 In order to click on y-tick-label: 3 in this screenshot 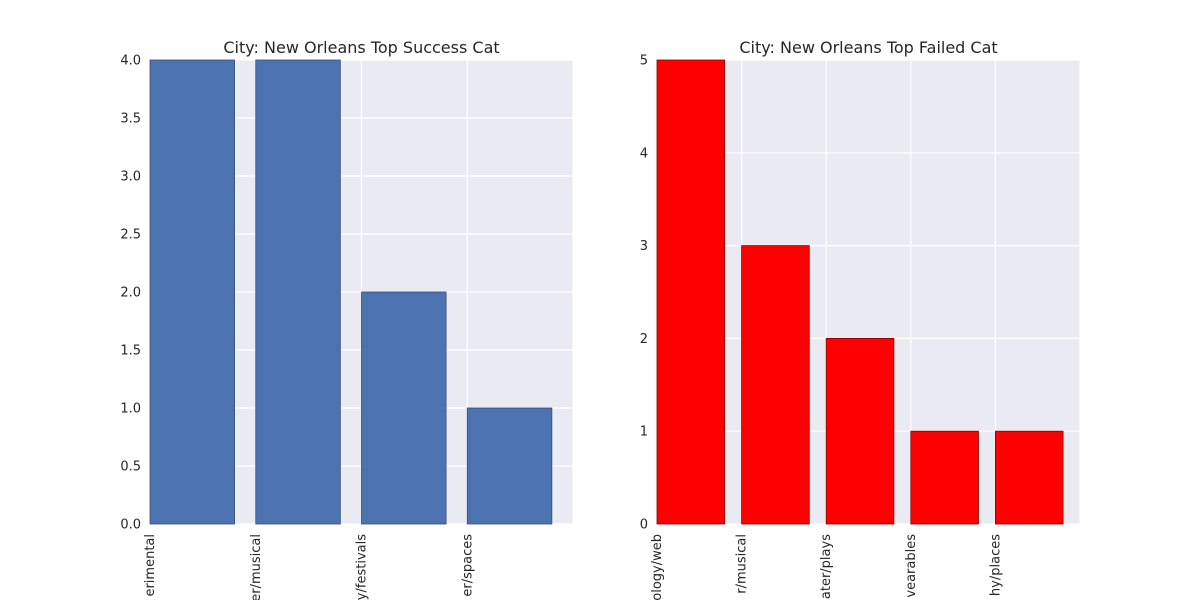, I will do `click(644, 246)`.